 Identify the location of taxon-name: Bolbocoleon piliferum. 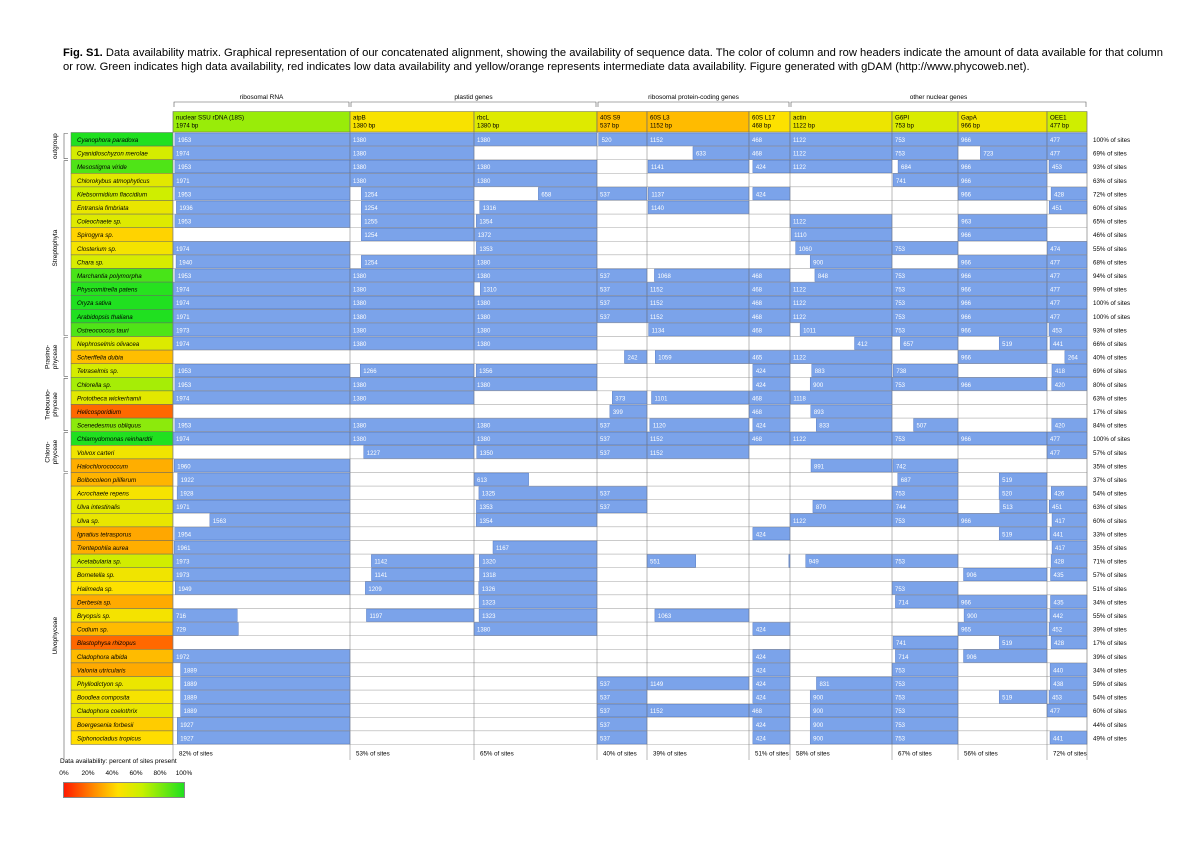
(106, 480).